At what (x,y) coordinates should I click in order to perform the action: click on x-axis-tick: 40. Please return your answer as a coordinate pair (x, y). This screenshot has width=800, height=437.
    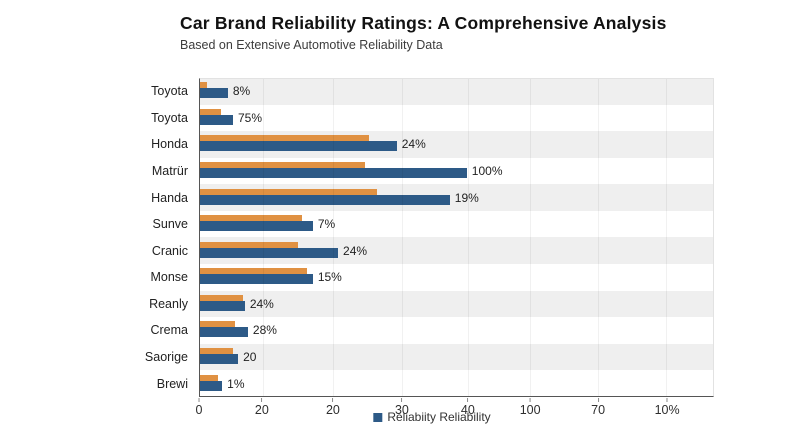
    Looking at the image, I should click on (468, 407).